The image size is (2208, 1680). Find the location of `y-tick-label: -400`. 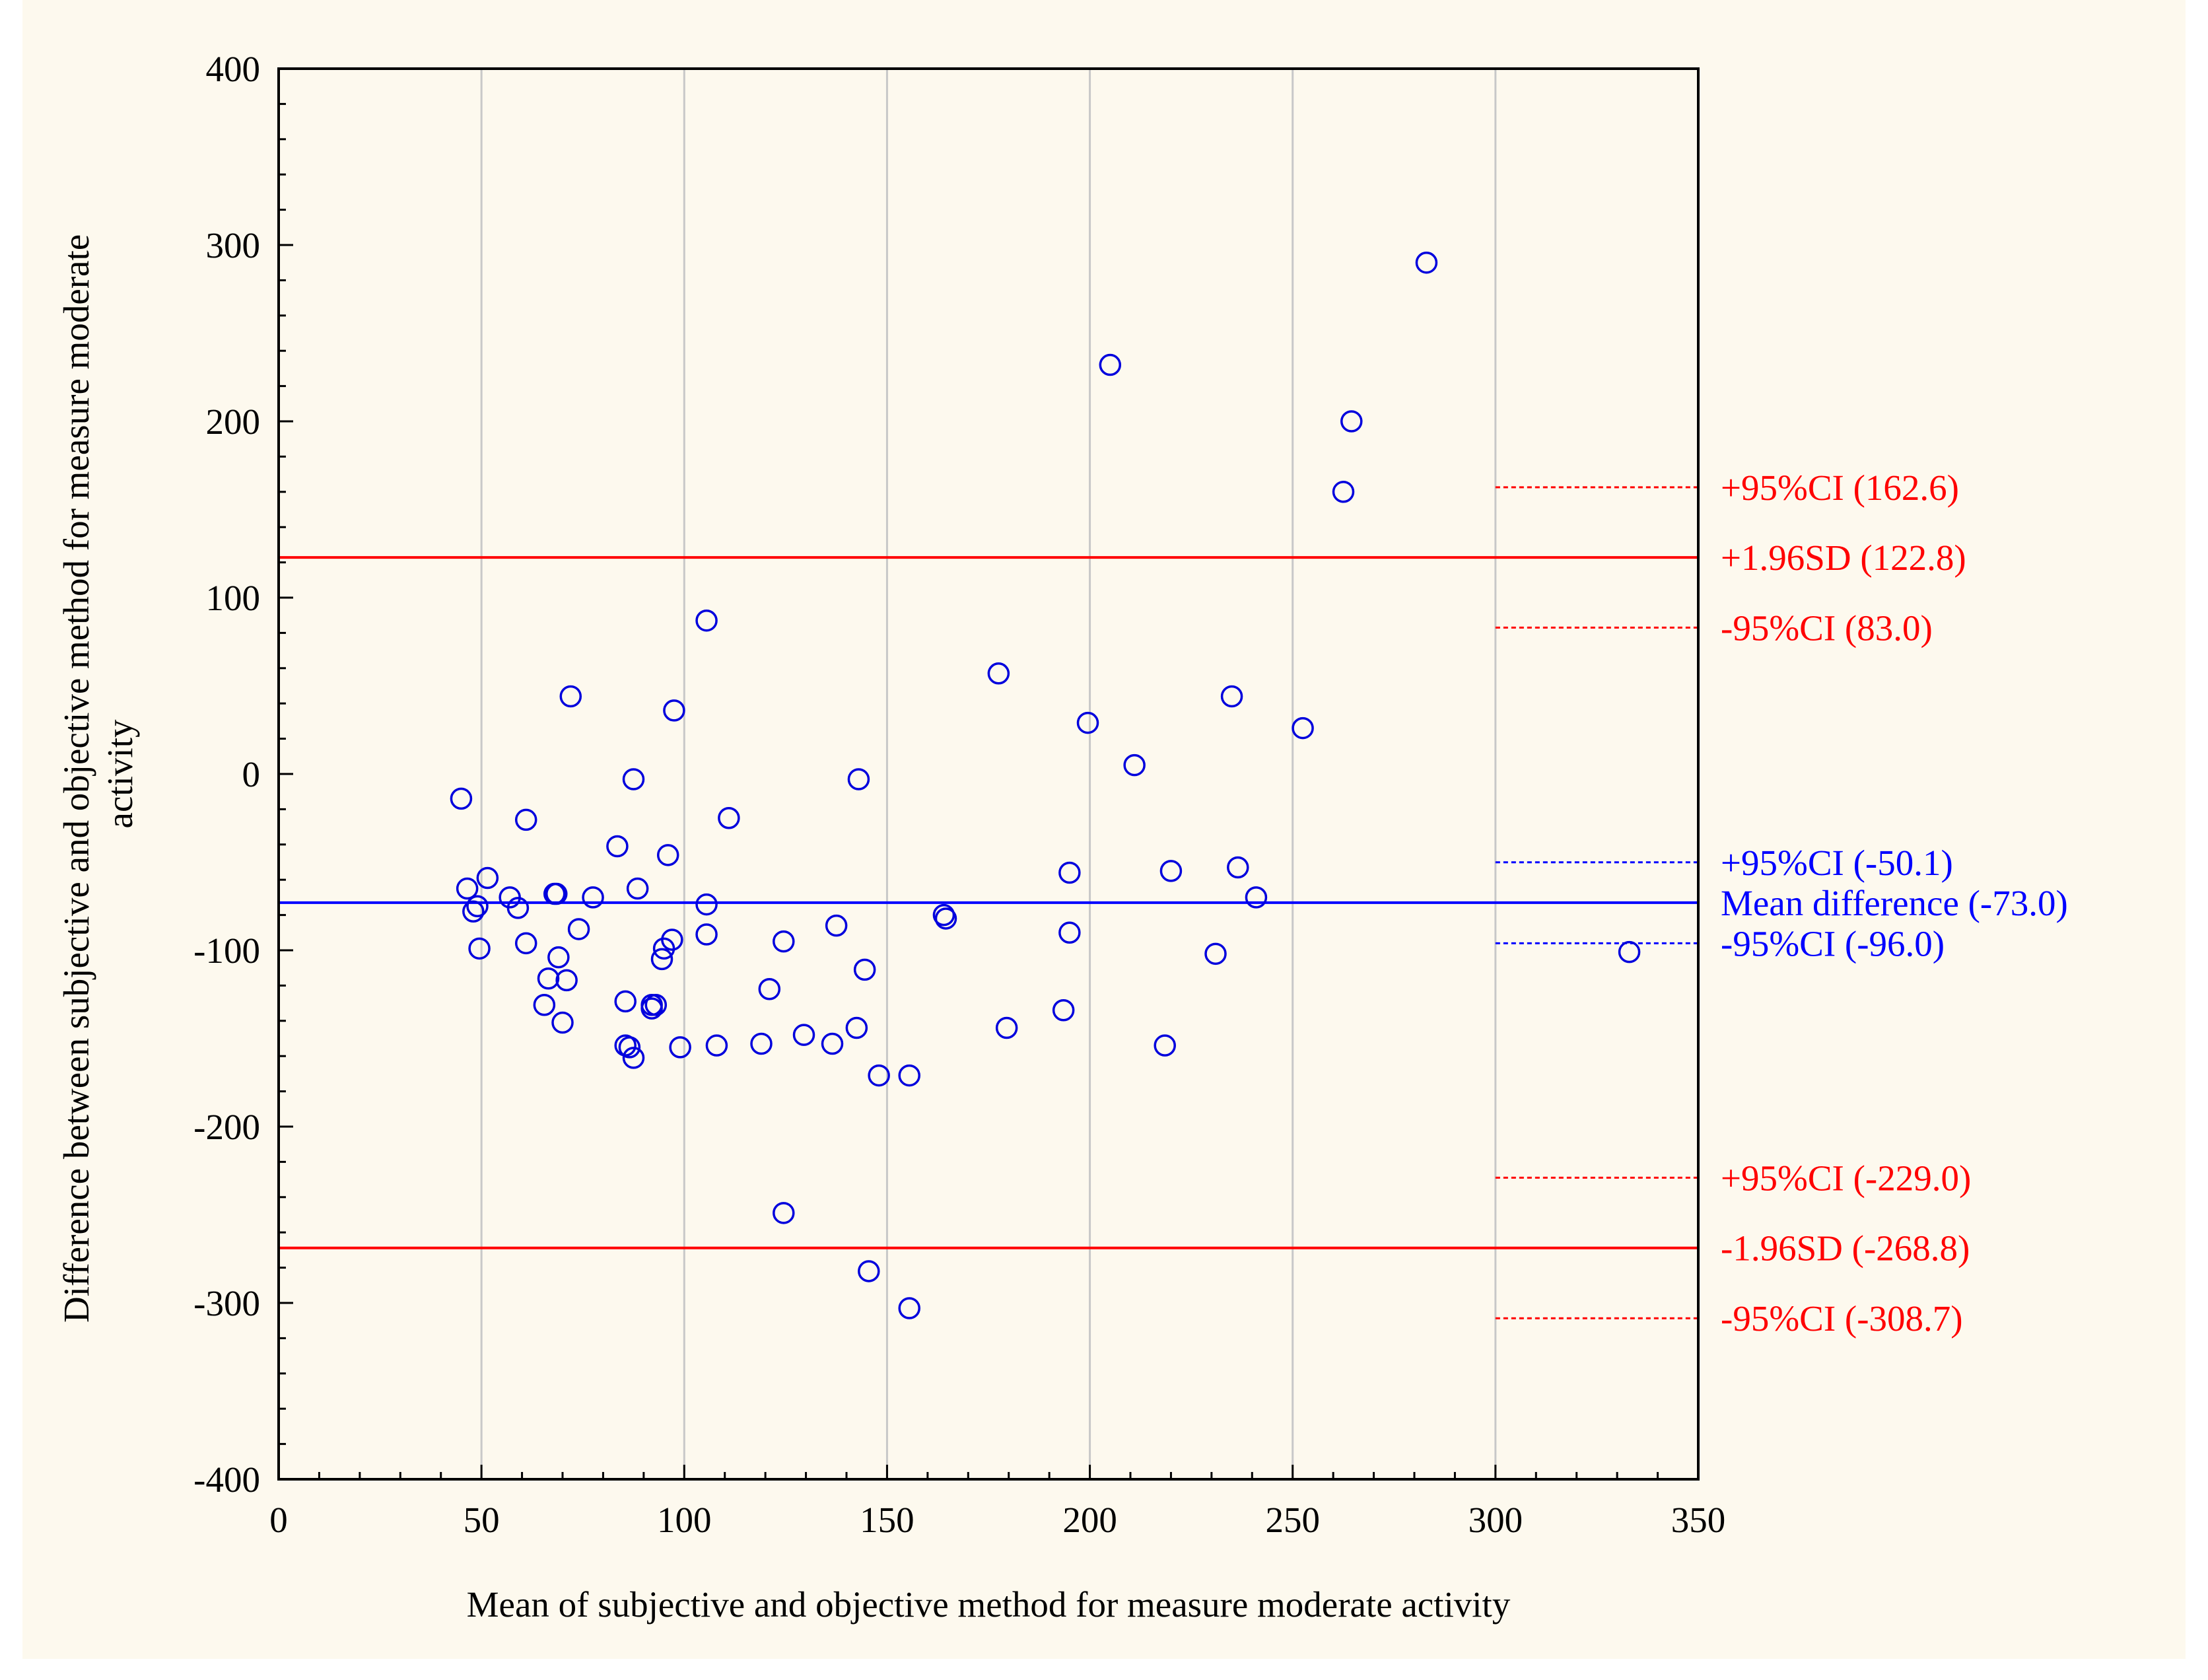

y-tick-label: -400 is located at coordinates (226, 1479).